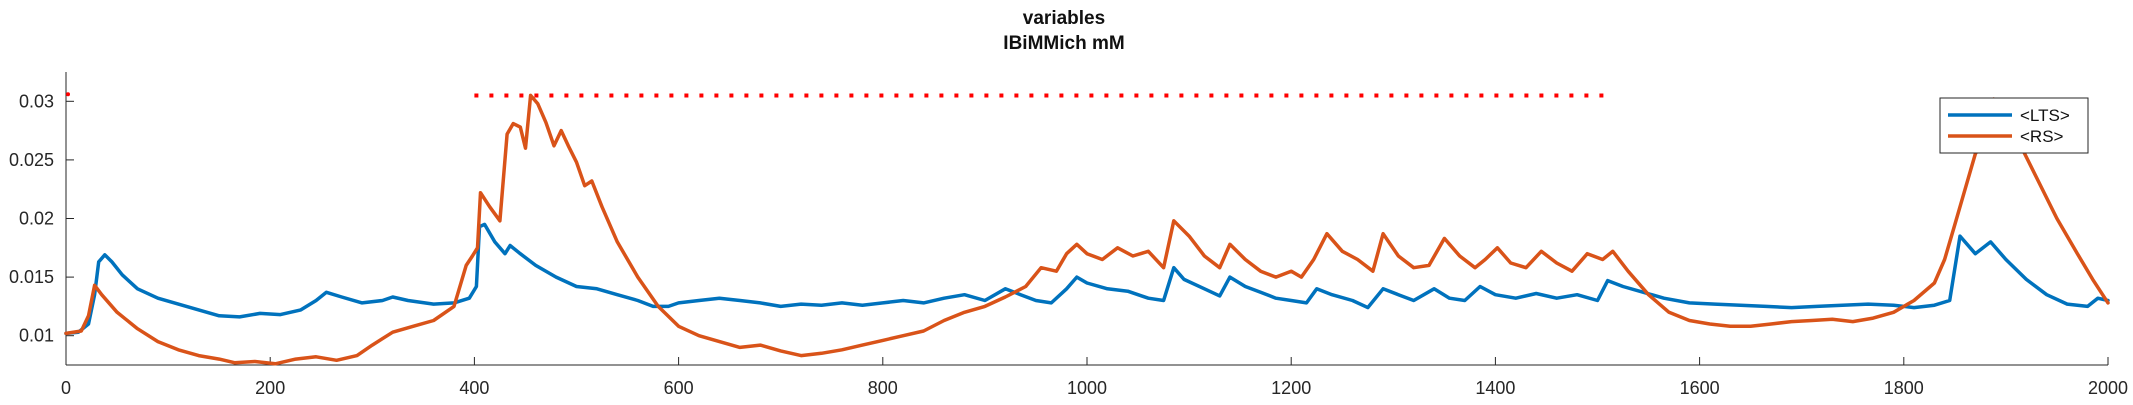 The height and width of the screenshot is (405, 2133). I want to click on legend-label: <LTS>, so click(2045, 115).